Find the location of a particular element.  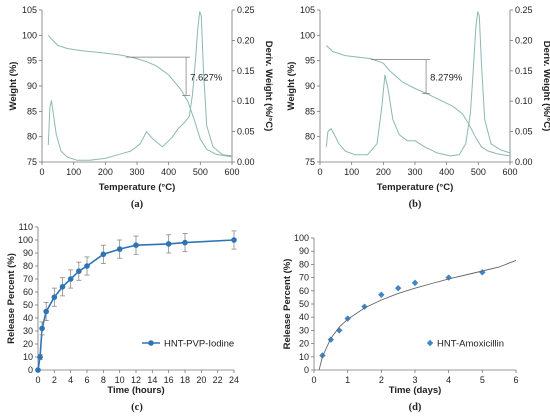

x-tick-label: 14 is located at coordinates (152, 380).